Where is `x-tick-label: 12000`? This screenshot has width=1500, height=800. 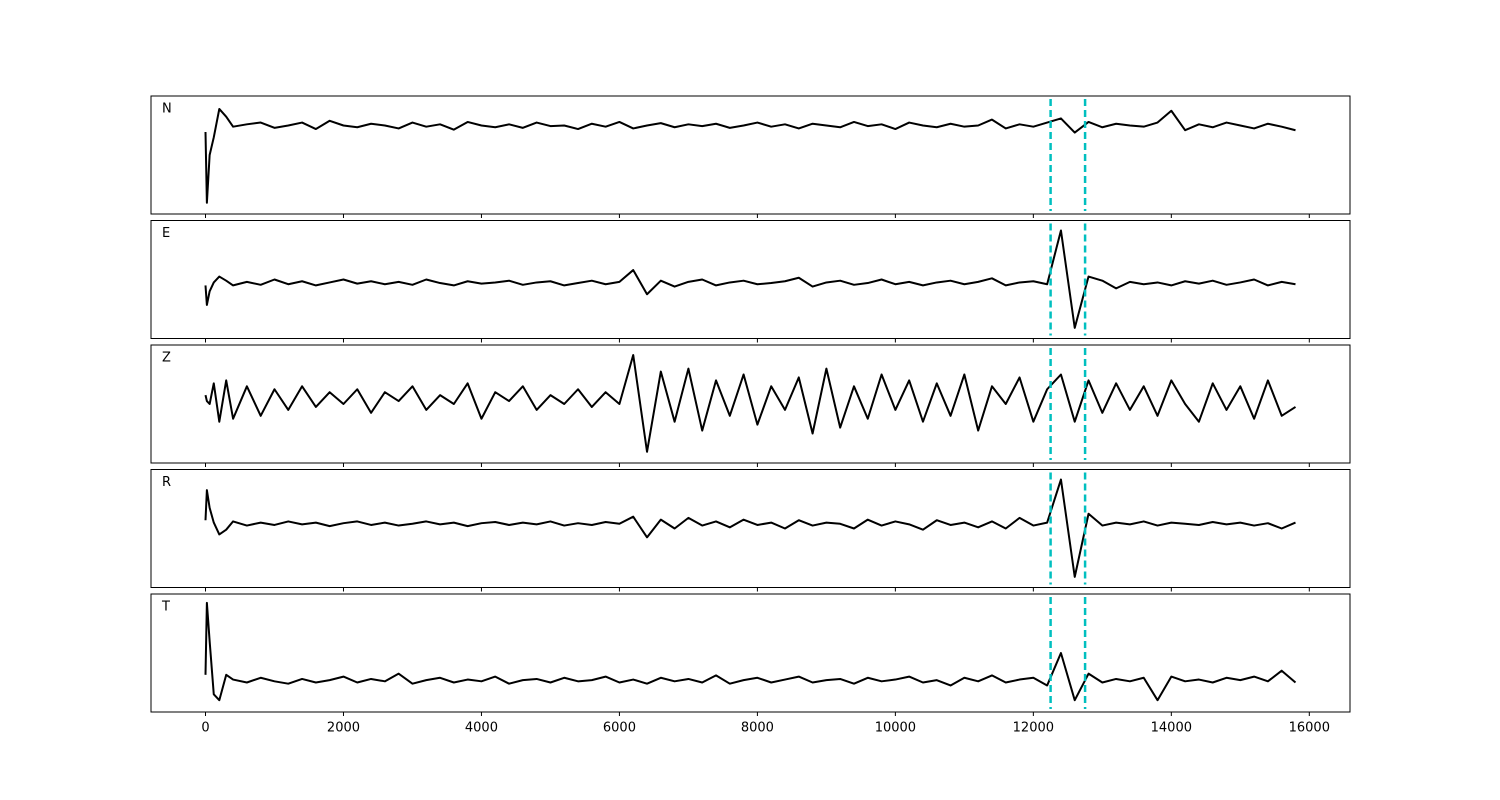 x-tick-label: 12000 is located at coordinates (1033, 728).